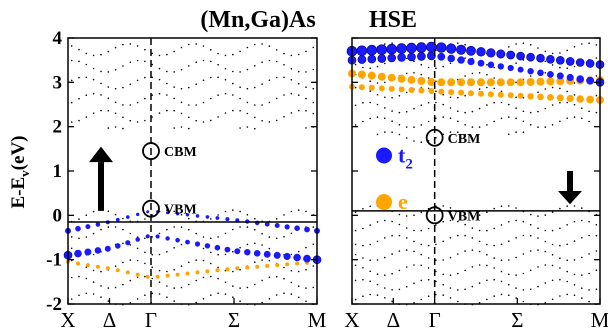 The width and height of the screenshot is (608, 332). I want to click on k-point-label: Σ, so click(234, 320).